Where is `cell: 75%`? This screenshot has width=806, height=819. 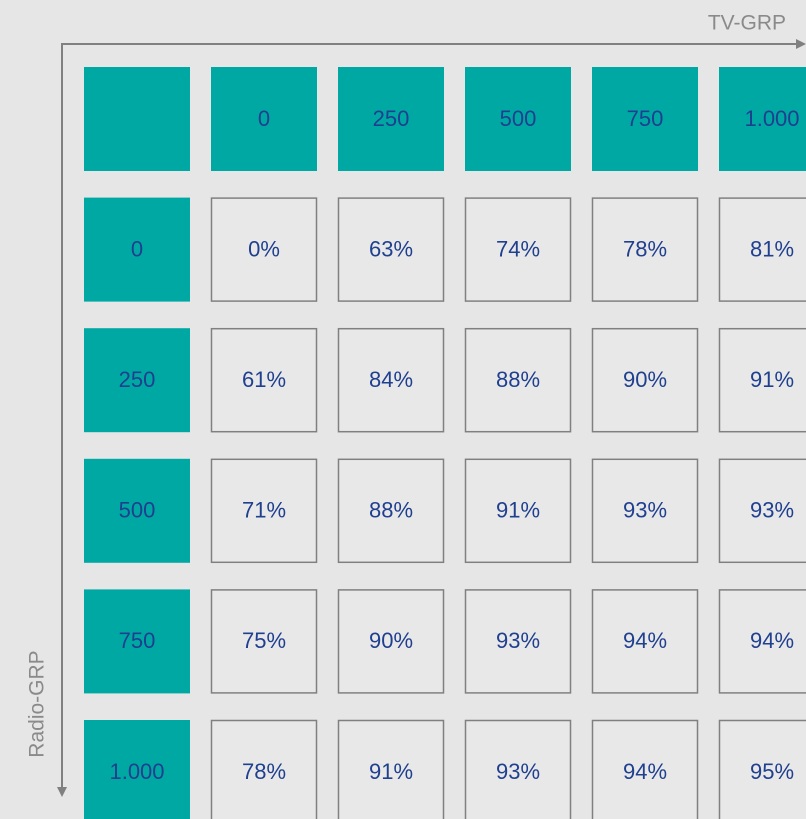 cell: 75% is located at coordinates (264, 640).